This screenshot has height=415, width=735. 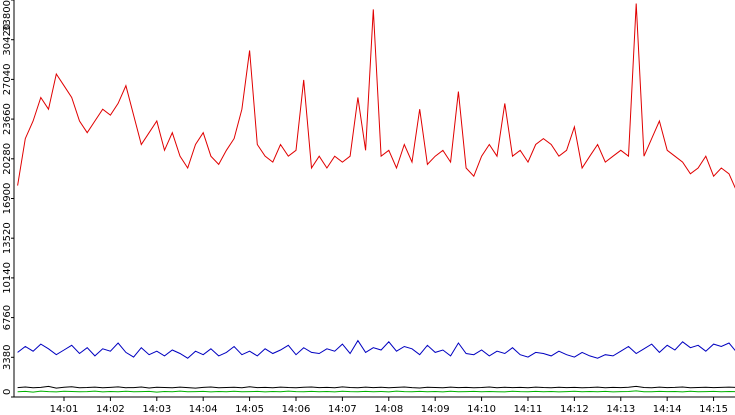 I want to click on y-tick-label: 6760, so click(x=7, y=317).